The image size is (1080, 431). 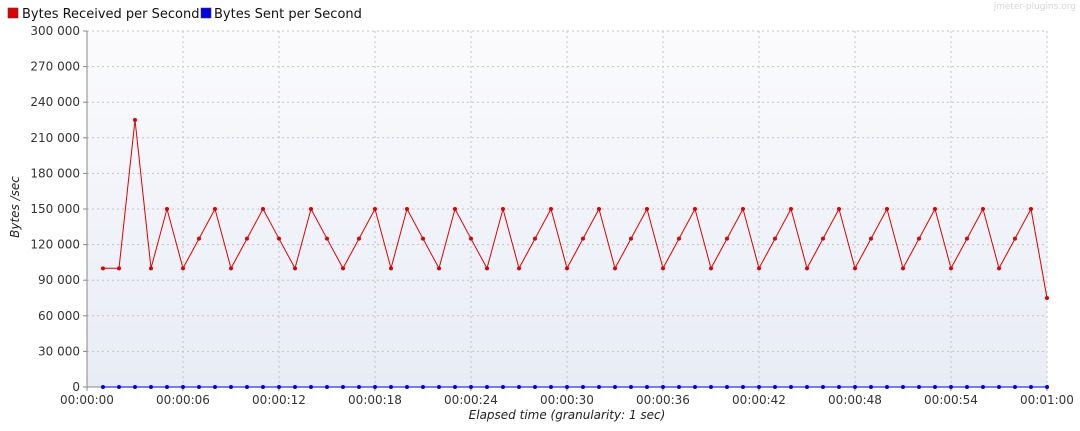 What do you see at coordinates (759, 400) in the screenshot?
I see `x-tick-label: 00:00:42` at bounding box center [759, 400].